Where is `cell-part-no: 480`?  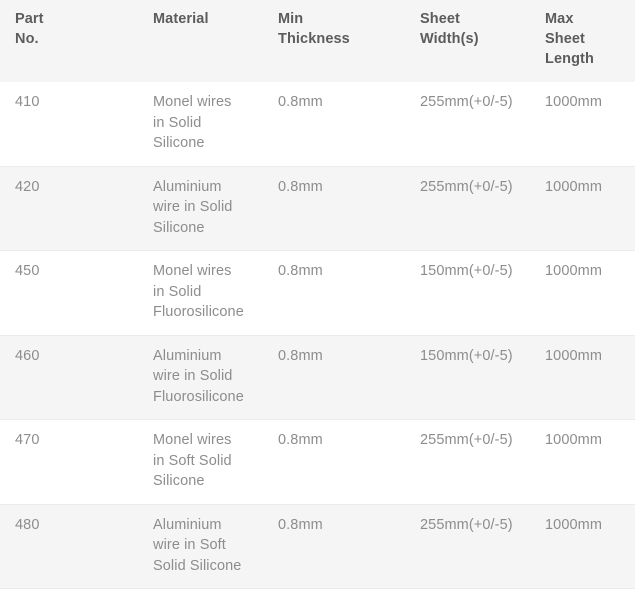
cell-part-no: 480 is located at coordinates (69, 546).